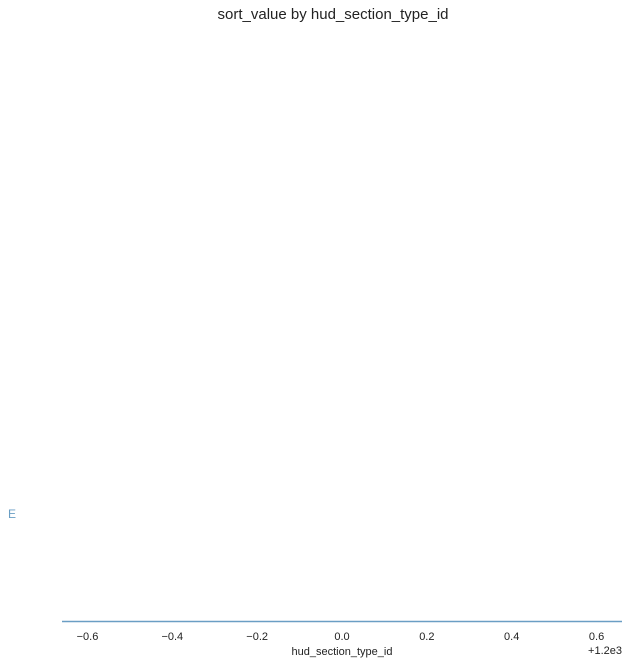 The image size is (628, 663). I want to click on x-axis-label: hud_section_type_id, so click(342, 652).